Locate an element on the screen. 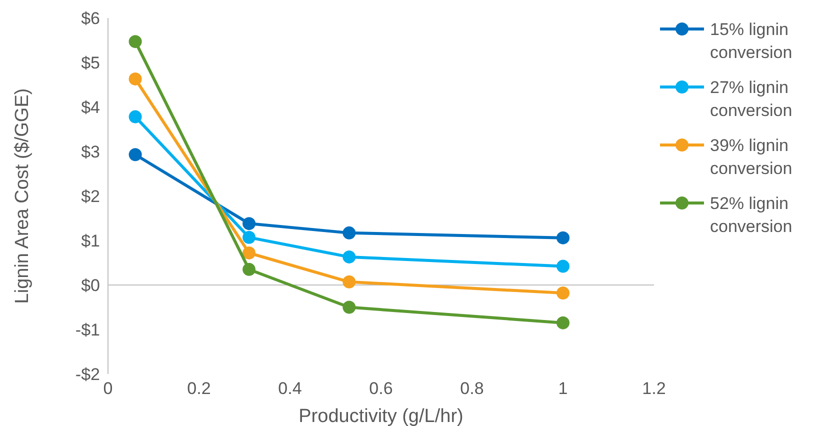  y-tick-label: $2 is located at coordinates (90, 196).